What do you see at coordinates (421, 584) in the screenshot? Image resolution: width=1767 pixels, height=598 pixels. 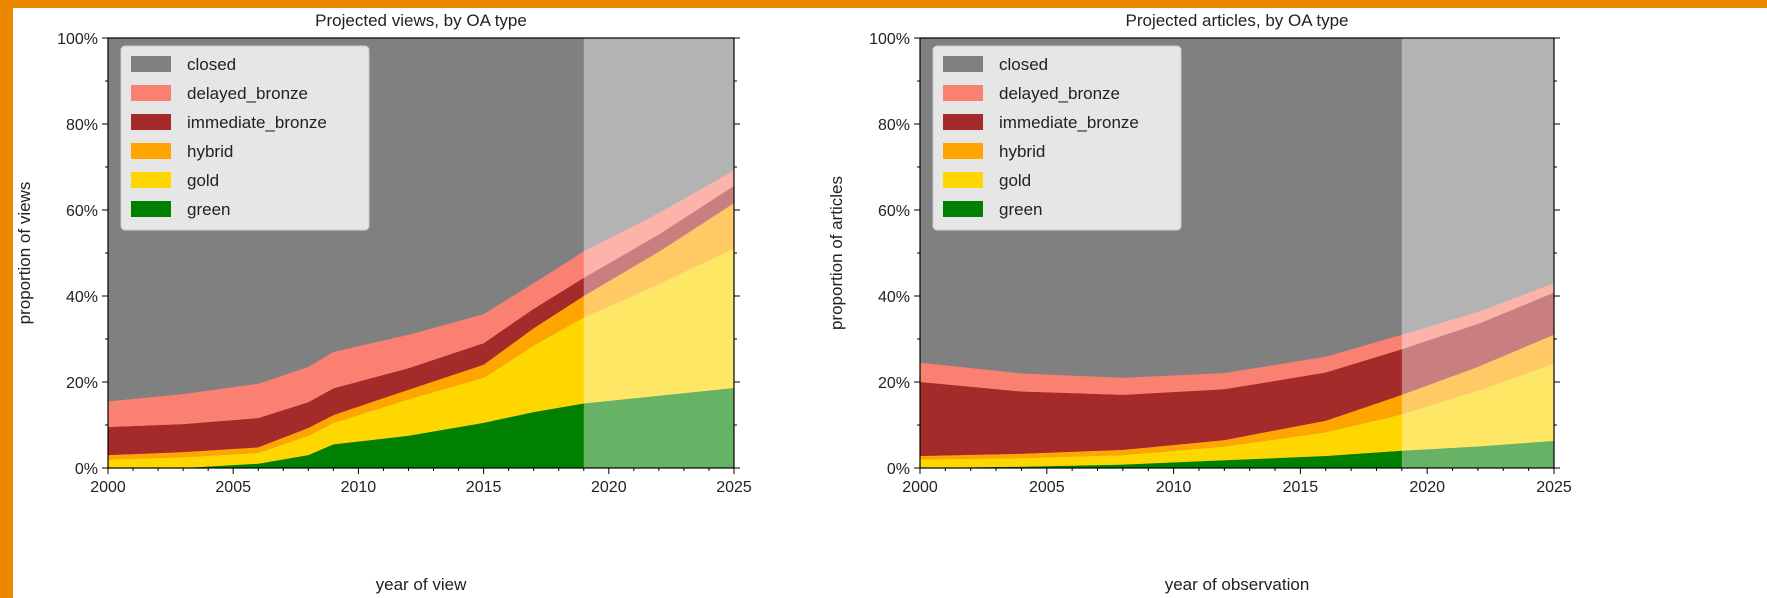 I see `x-axis-label: year of view` at bounding box center [421, 584].